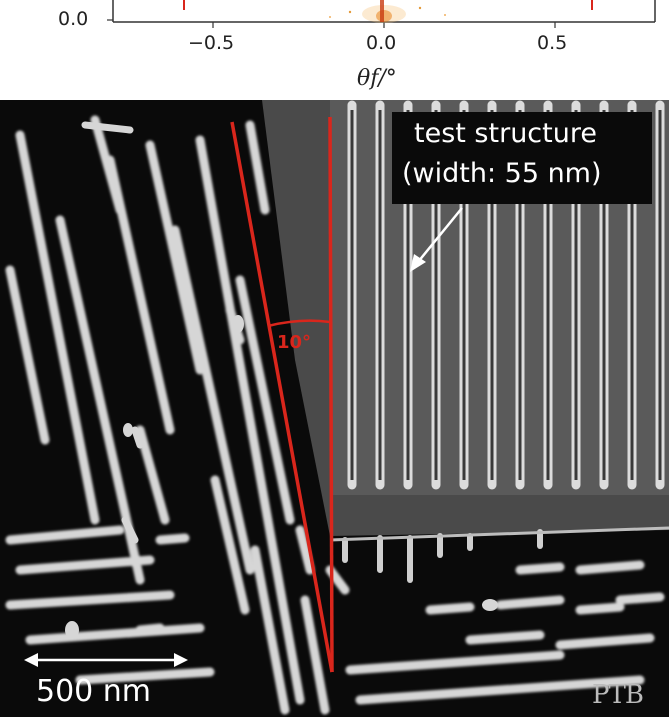 Image resolution: width=669 pixels, height=717 pixels. What do you see at coordinates (282, 394) in the screenshot?
I see `angle-annotation` at bounding box center [282, 394].